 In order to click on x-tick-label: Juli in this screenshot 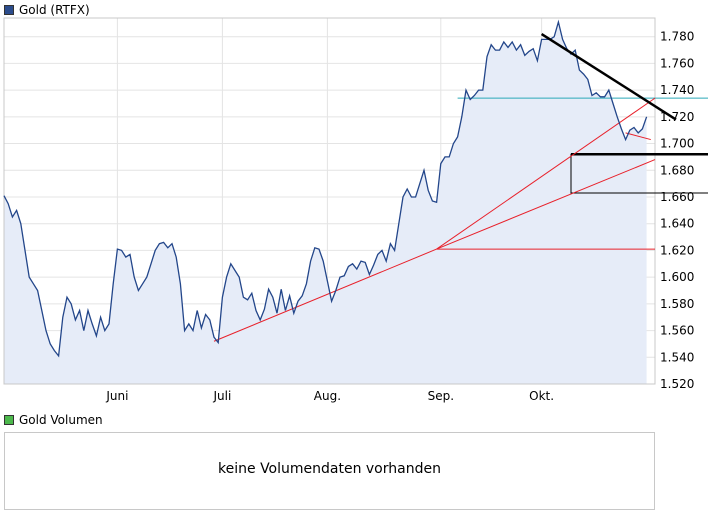, I will do `click(221, 396)`.